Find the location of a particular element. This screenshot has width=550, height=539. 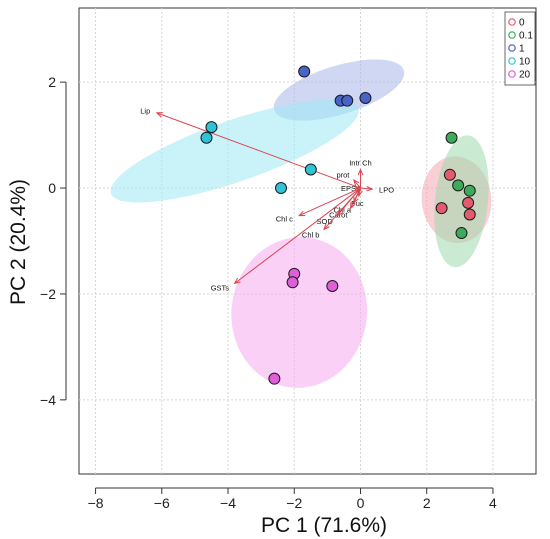

x-tick-label: −8 is located at coordinates (96, 503).